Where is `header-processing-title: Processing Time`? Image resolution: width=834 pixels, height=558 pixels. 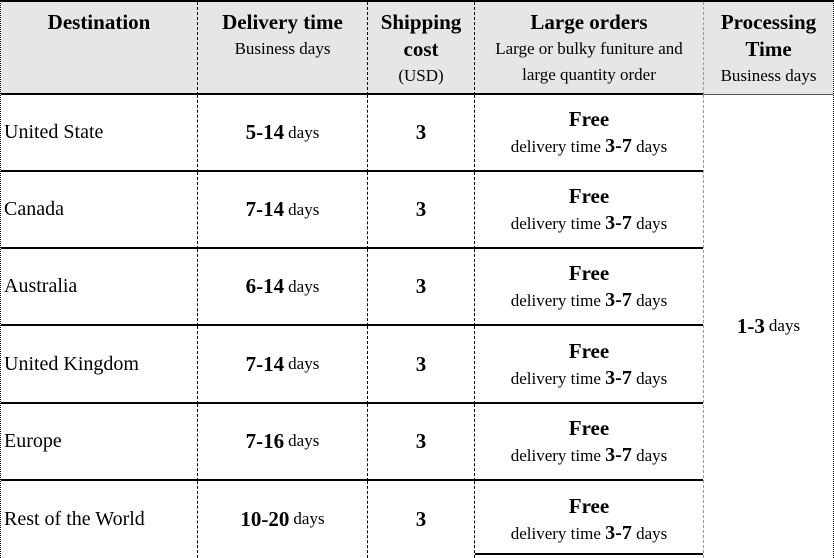
header-processing-title: Processing Time is located at coordinates (768, 35).